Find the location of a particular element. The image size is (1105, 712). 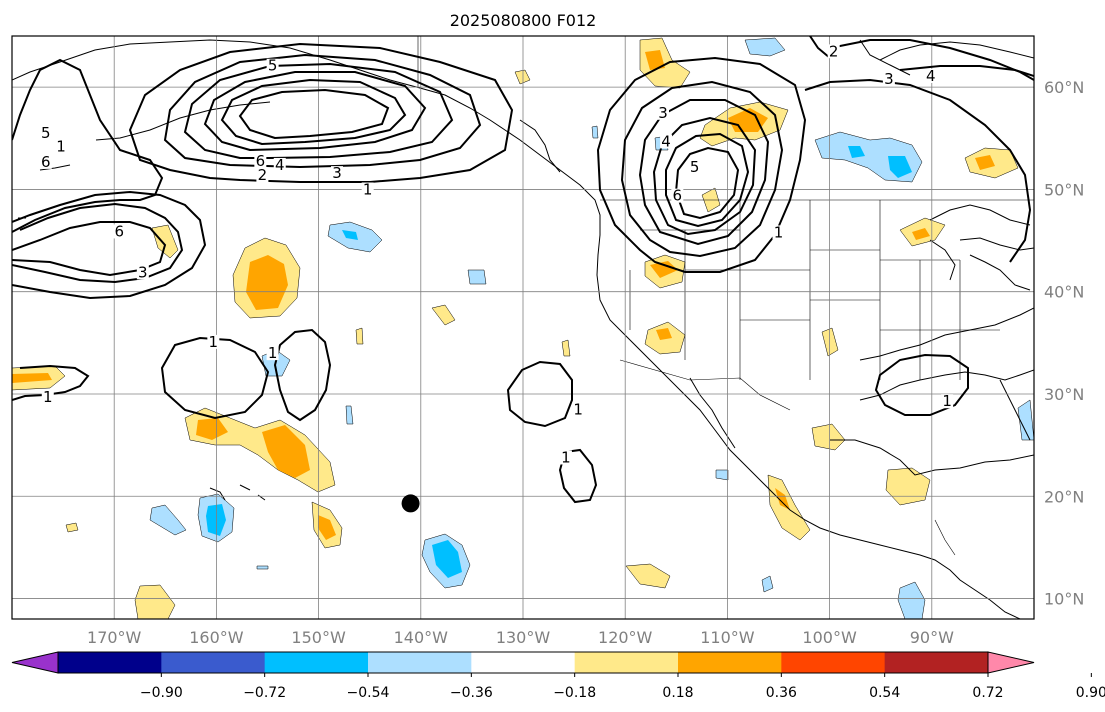

colorbar-tick-marks is located at coordinates (626, 675).